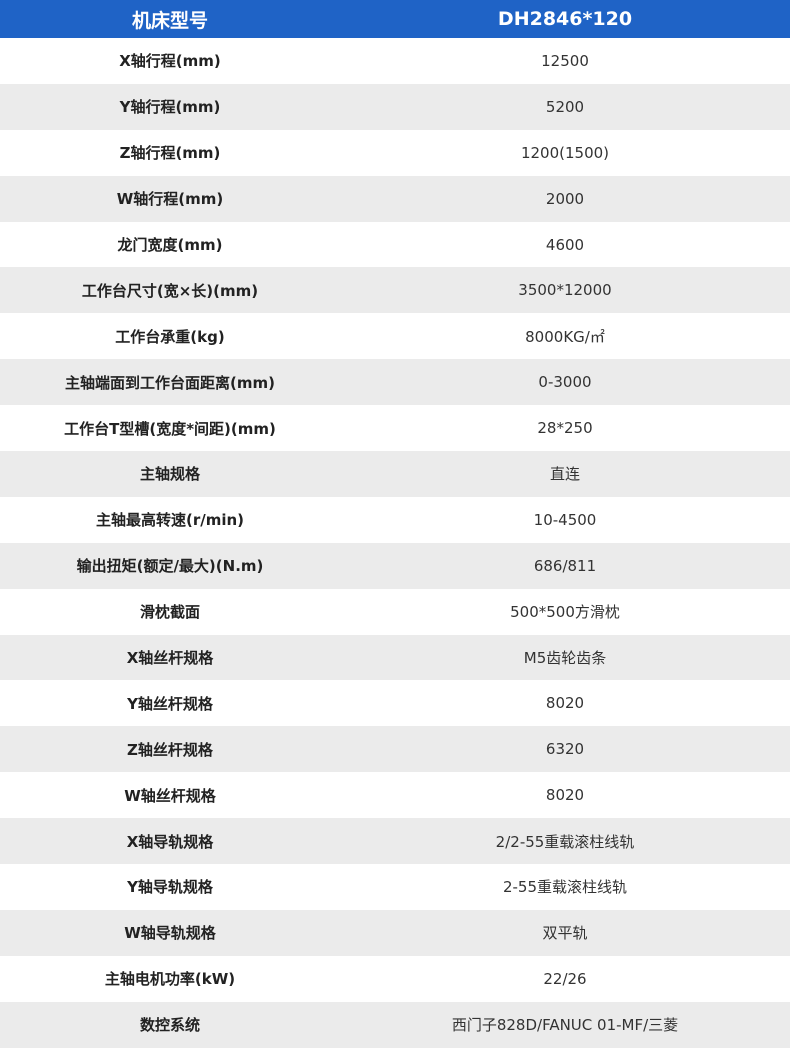 The image size is (790, 1048). I want to click on spec-row: 数控系统 西门子828D/FANUC 01-MF/三菱, so click(395, 1024).